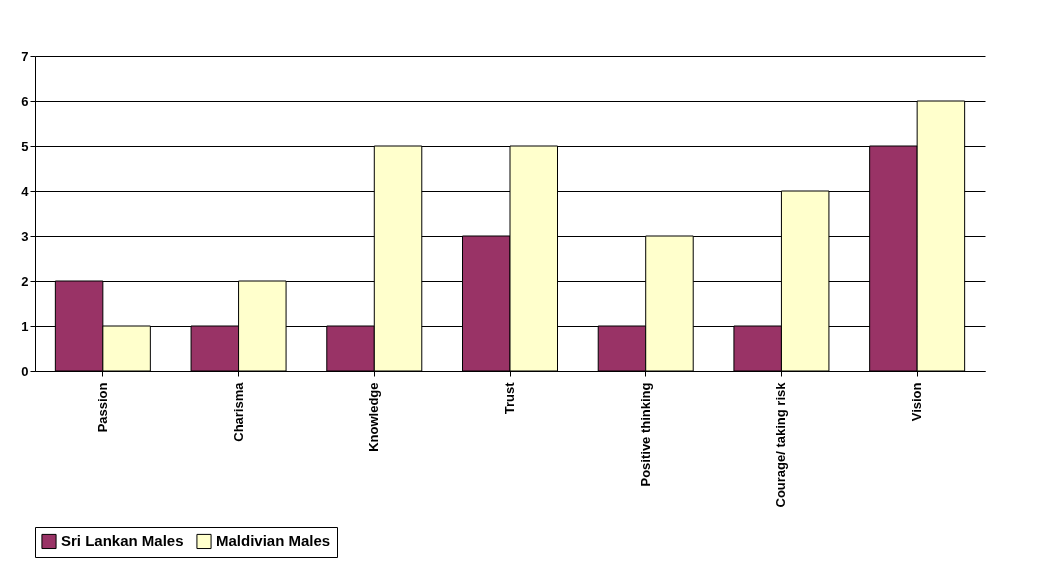 Image resolution: width=1044 pixels, height=566 pixels. I want to click on legend-label: Sri Lankan Males, so click(122, 541).